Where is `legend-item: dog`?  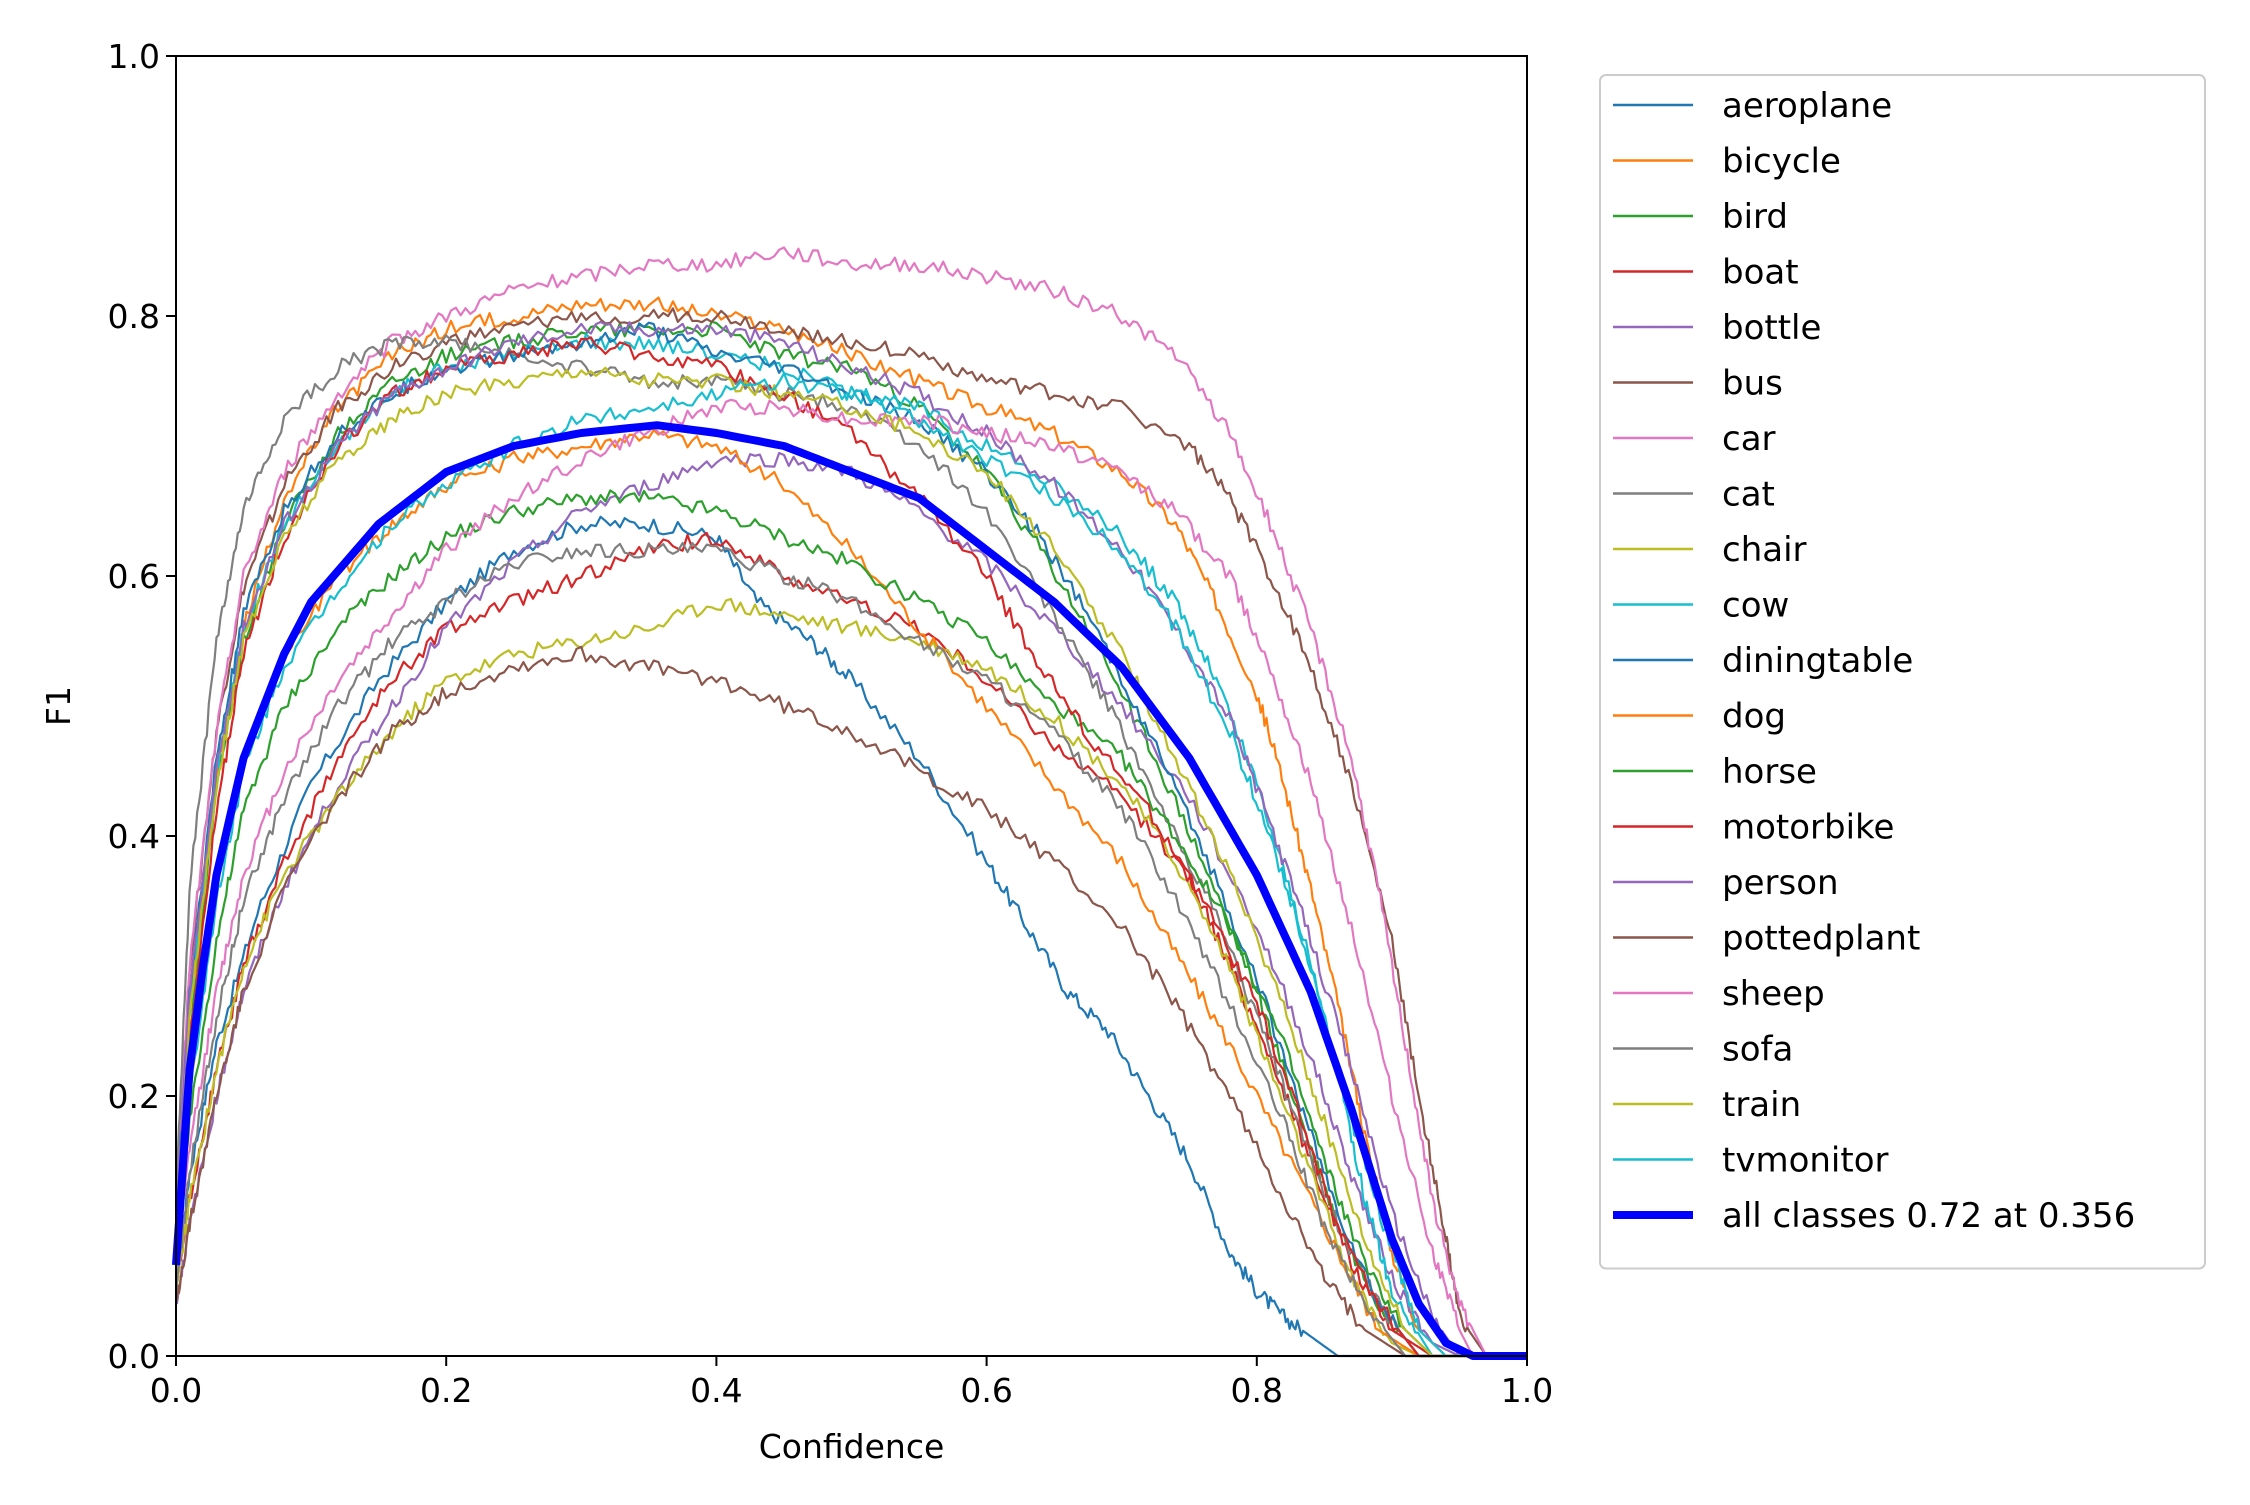
legend-item: dog is located at coordinates (1699, 717).